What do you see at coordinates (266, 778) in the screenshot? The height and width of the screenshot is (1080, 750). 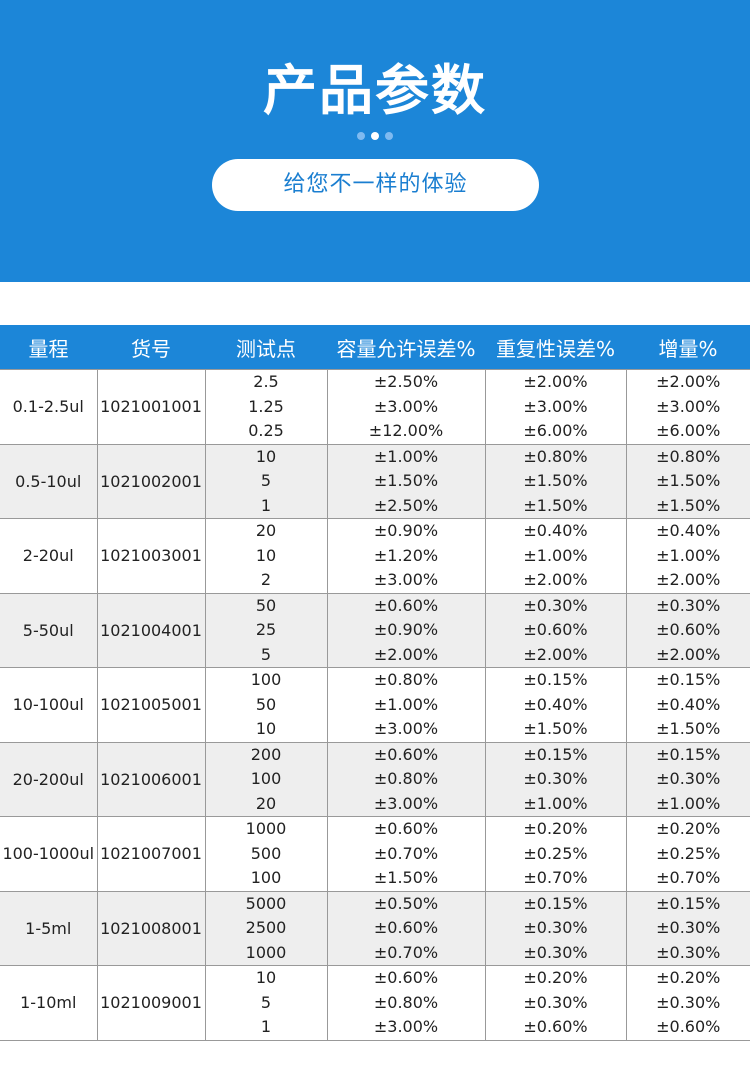 I see `points-value: 100` at bounding box center [266, 778].